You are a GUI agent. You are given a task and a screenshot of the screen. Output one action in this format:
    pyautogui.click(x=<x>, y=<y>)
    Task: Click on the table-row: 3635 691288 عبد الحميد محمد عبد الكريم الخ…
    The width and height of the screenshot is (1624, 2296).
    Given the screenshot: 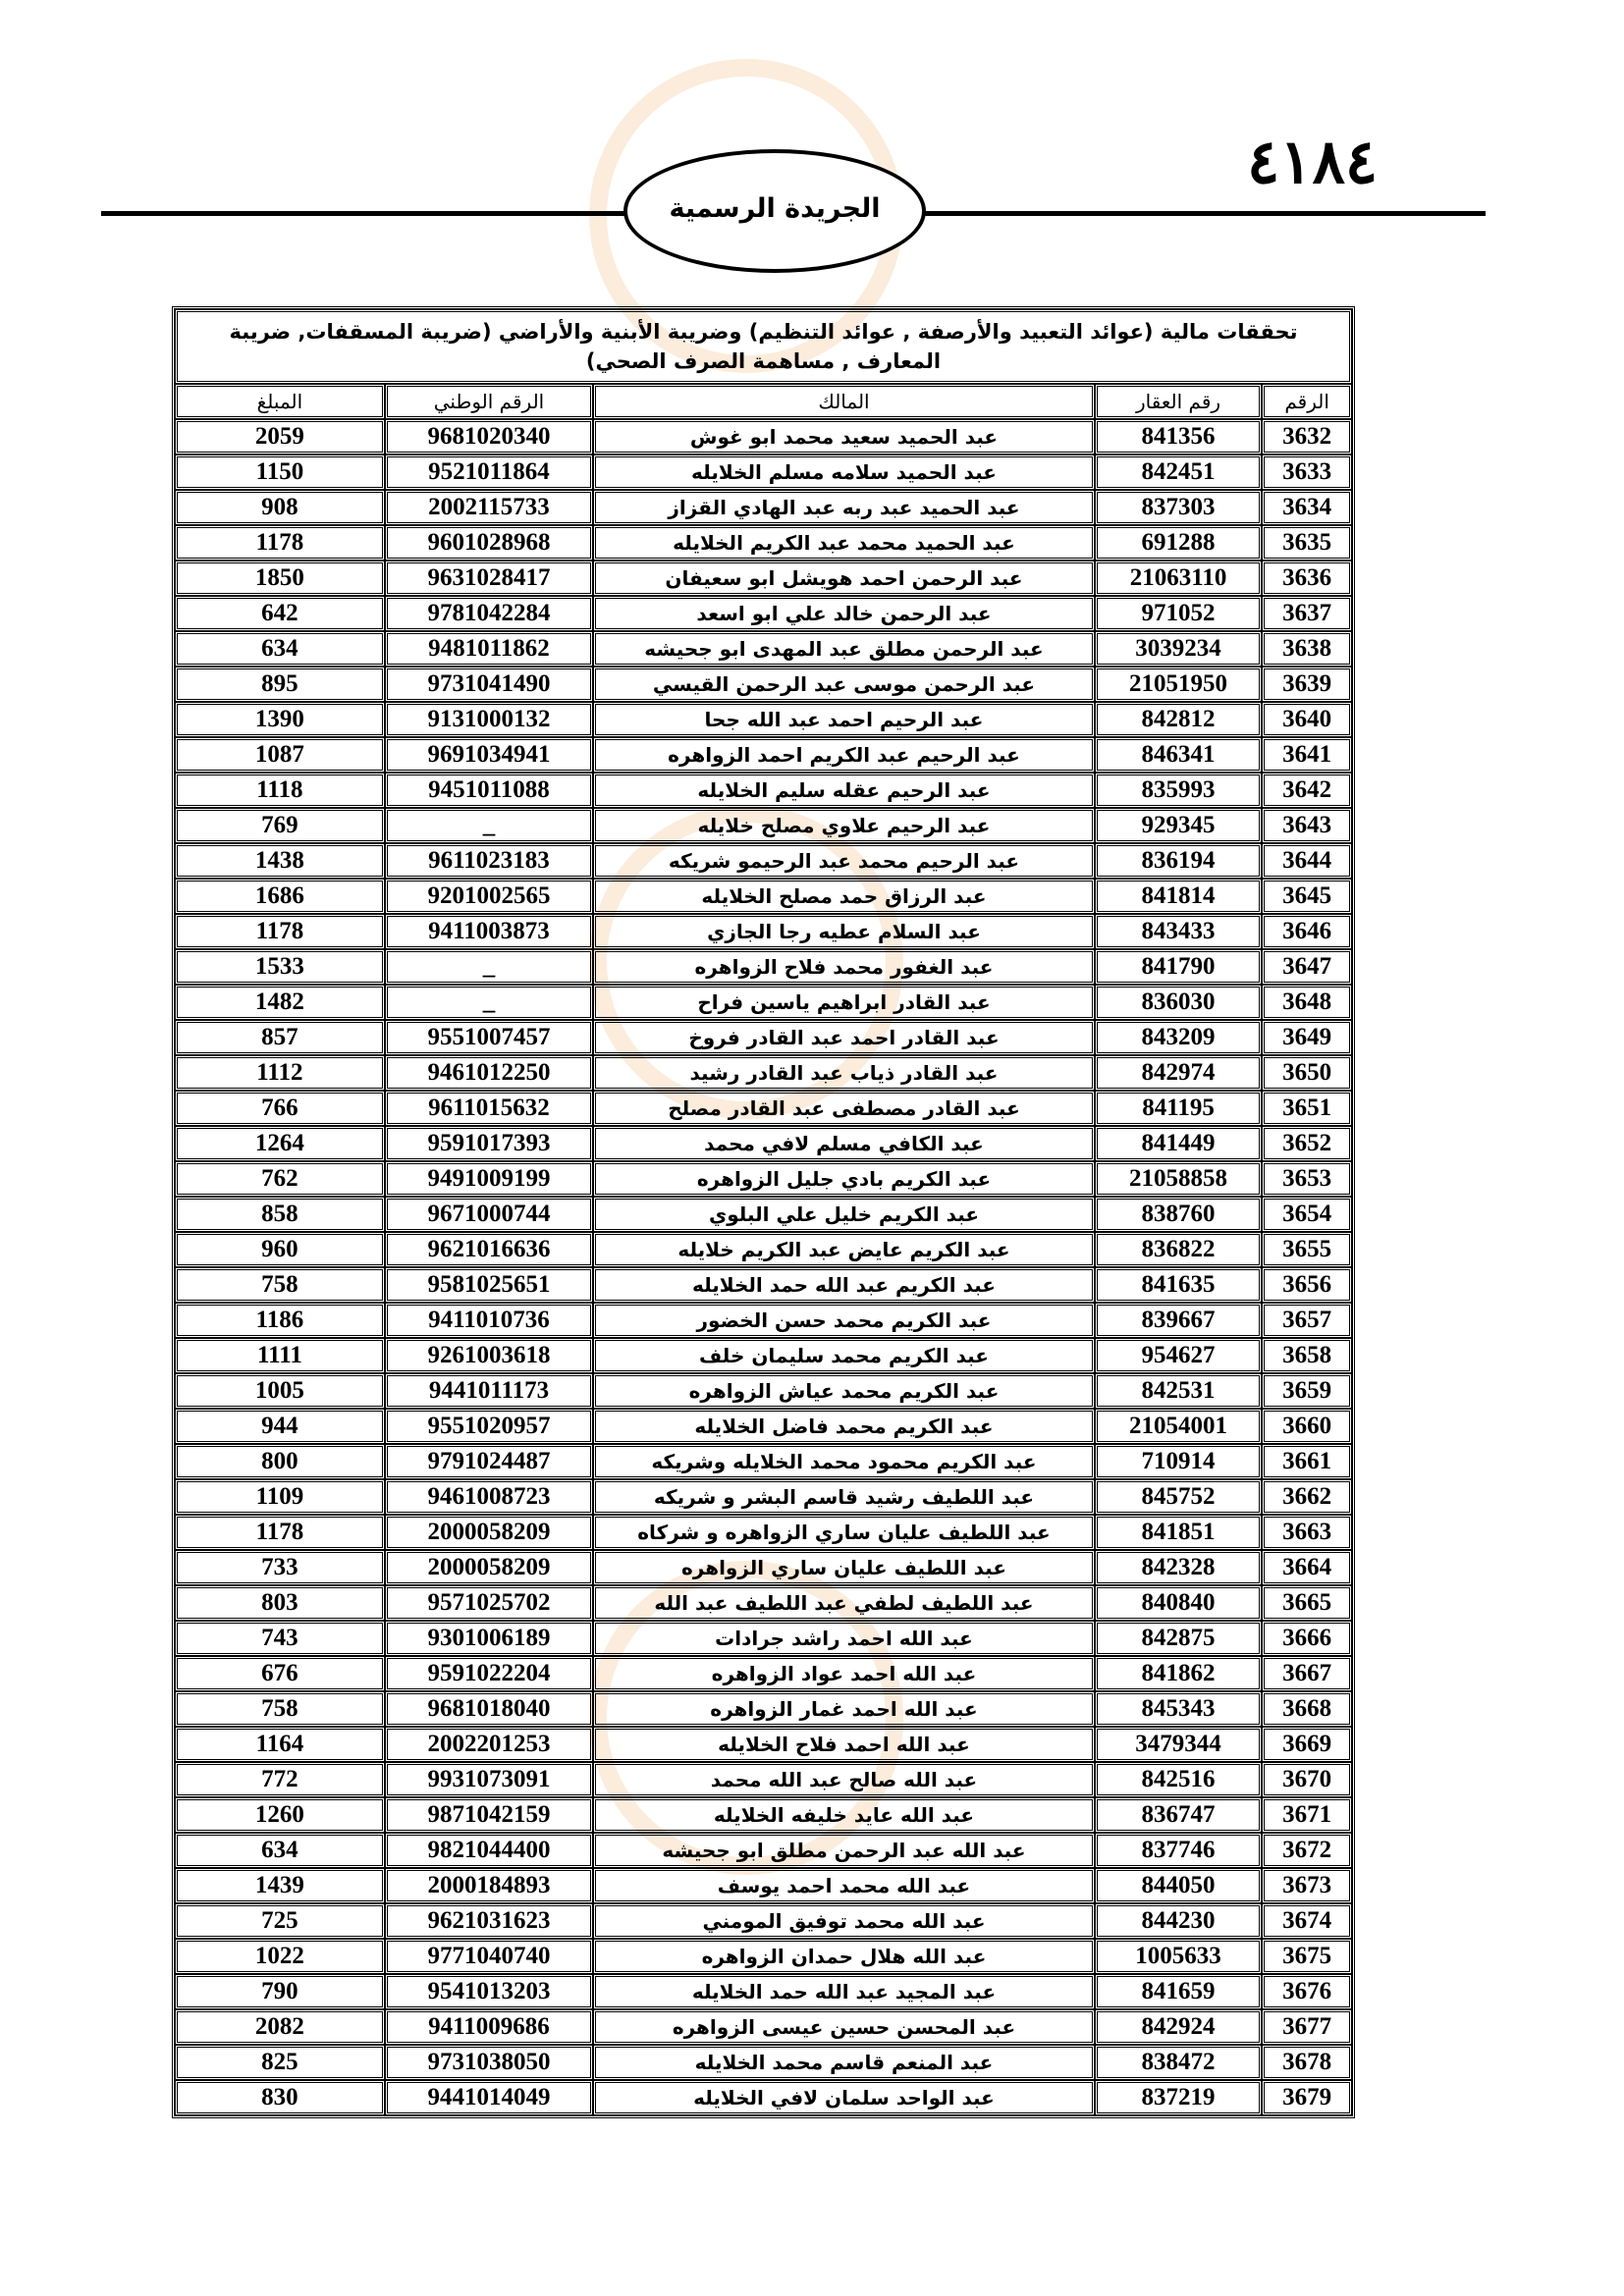 What is the action you would take?
    pyautogui.click(x=763, y=543)
    